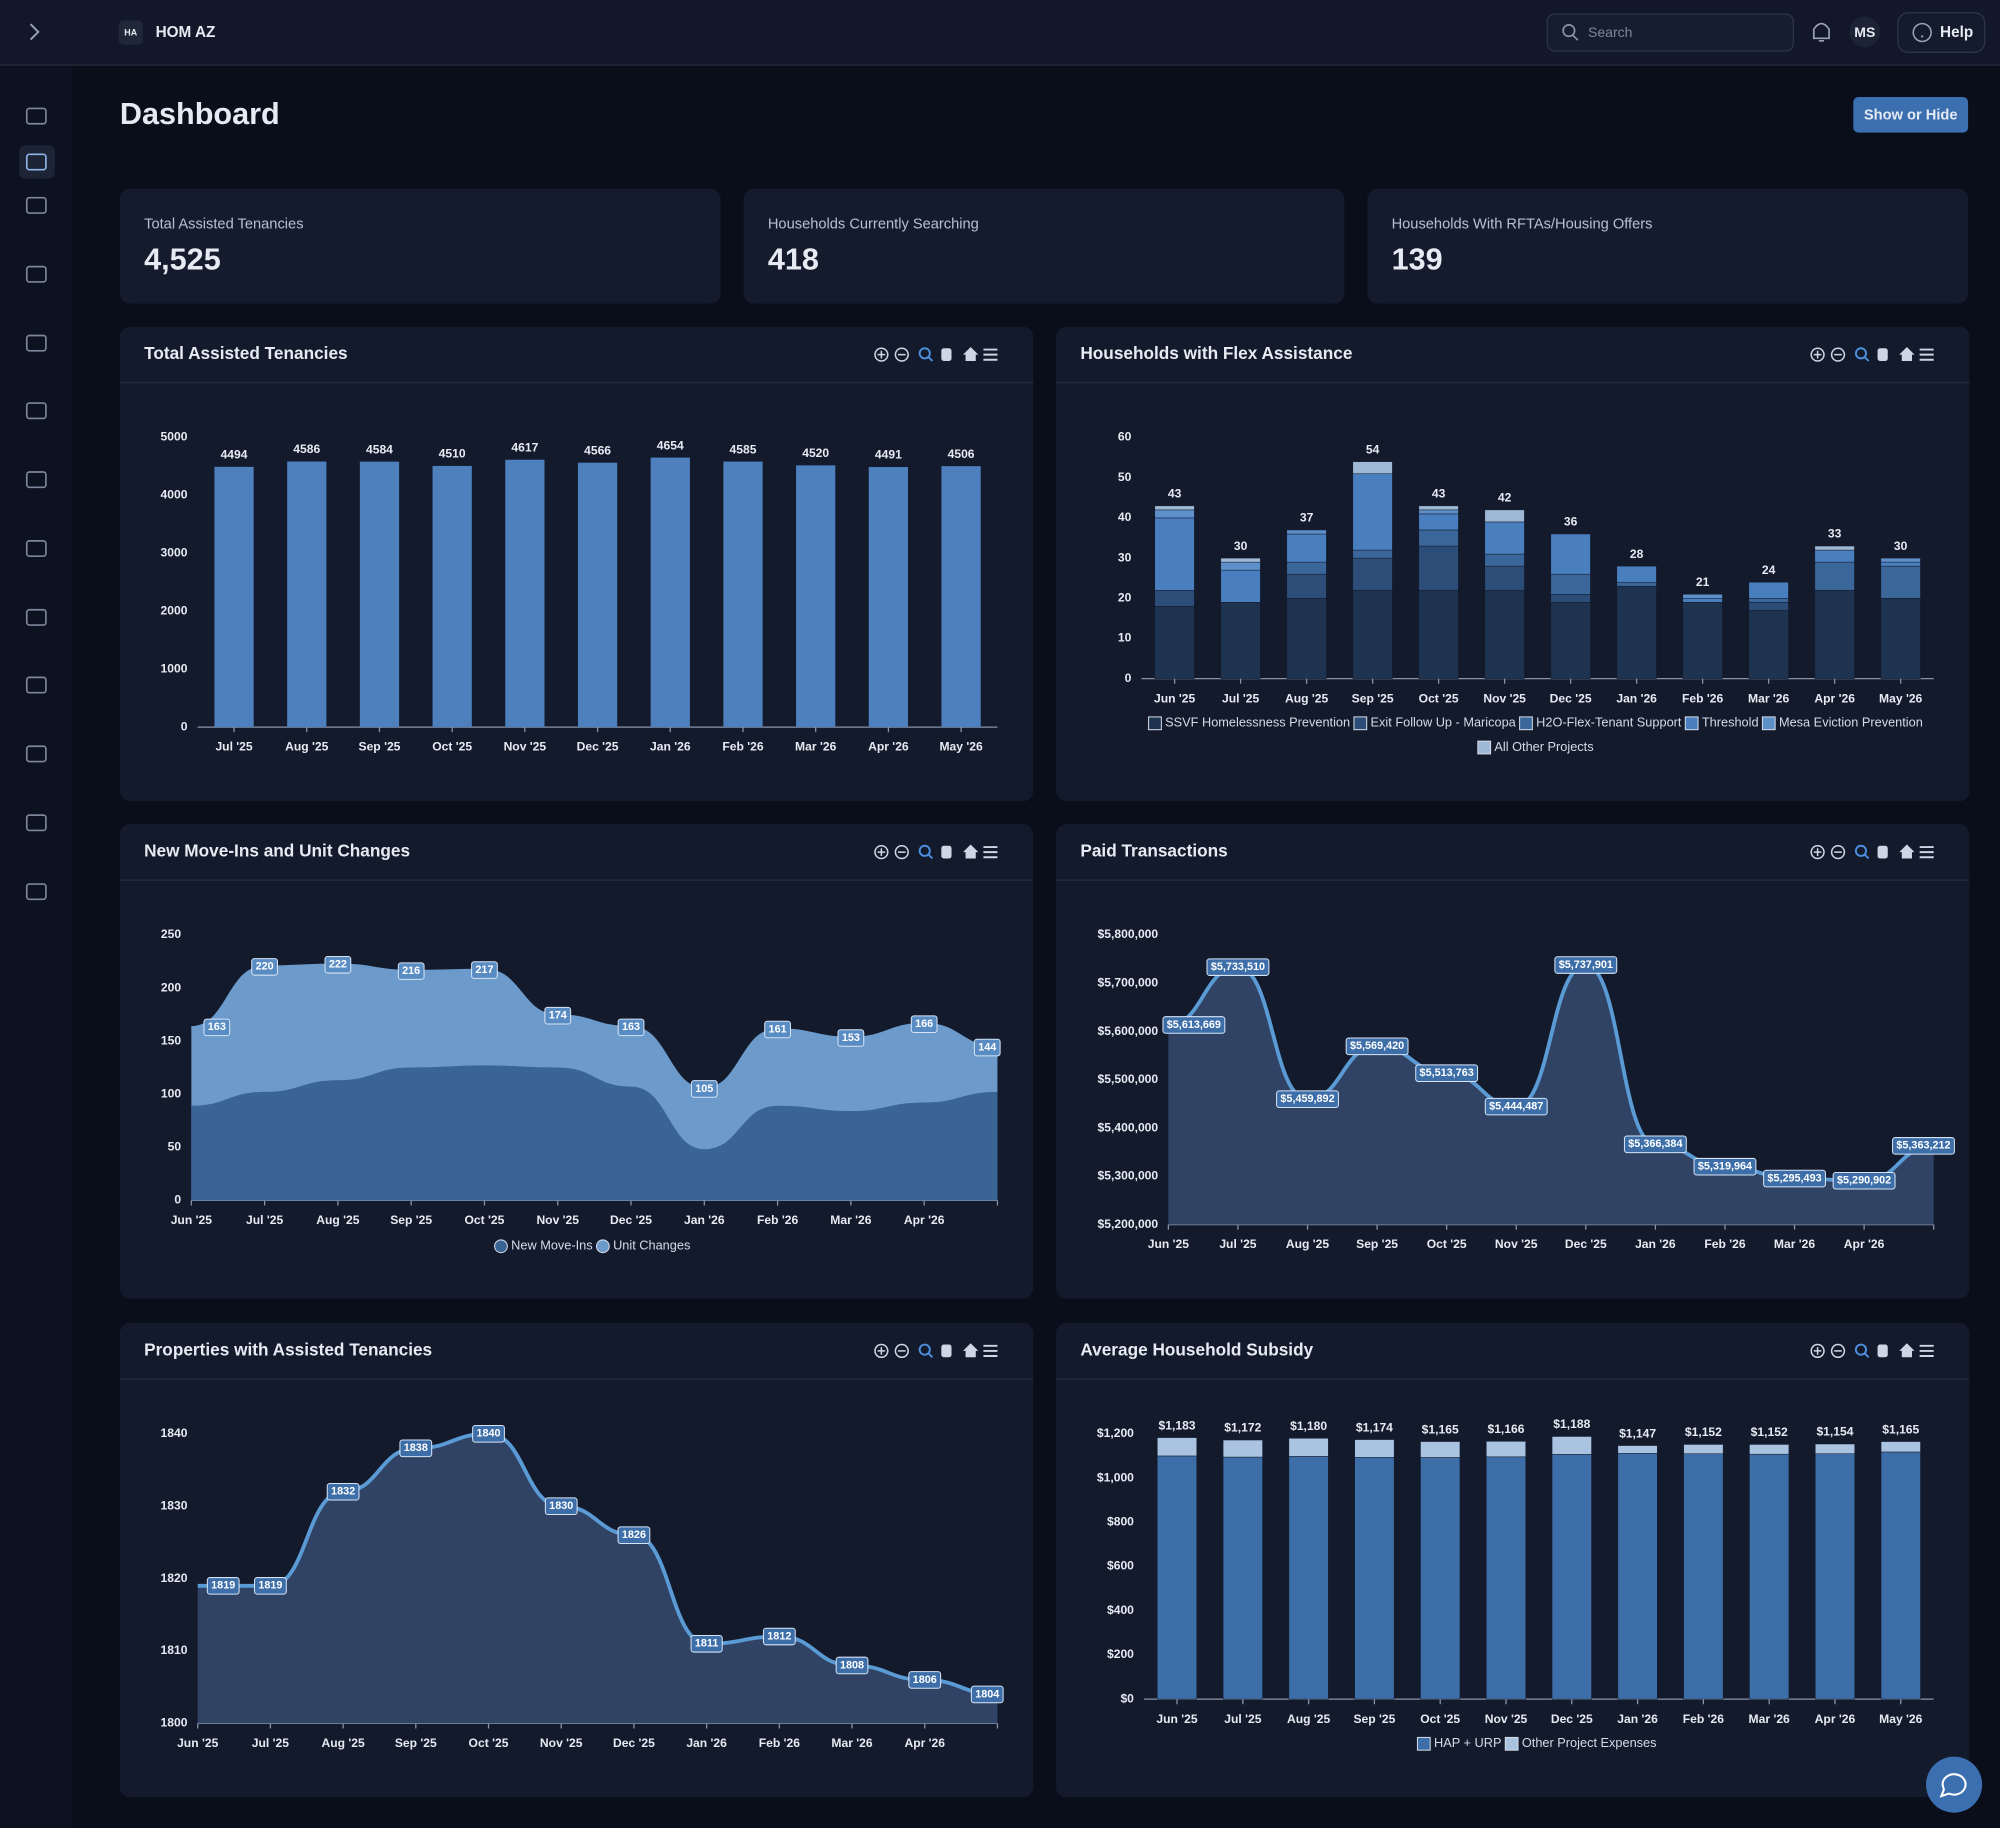 This screenshot has width=2000, height=1828. I want to click on x-tick-label: Apr '26, so click(888, 747).